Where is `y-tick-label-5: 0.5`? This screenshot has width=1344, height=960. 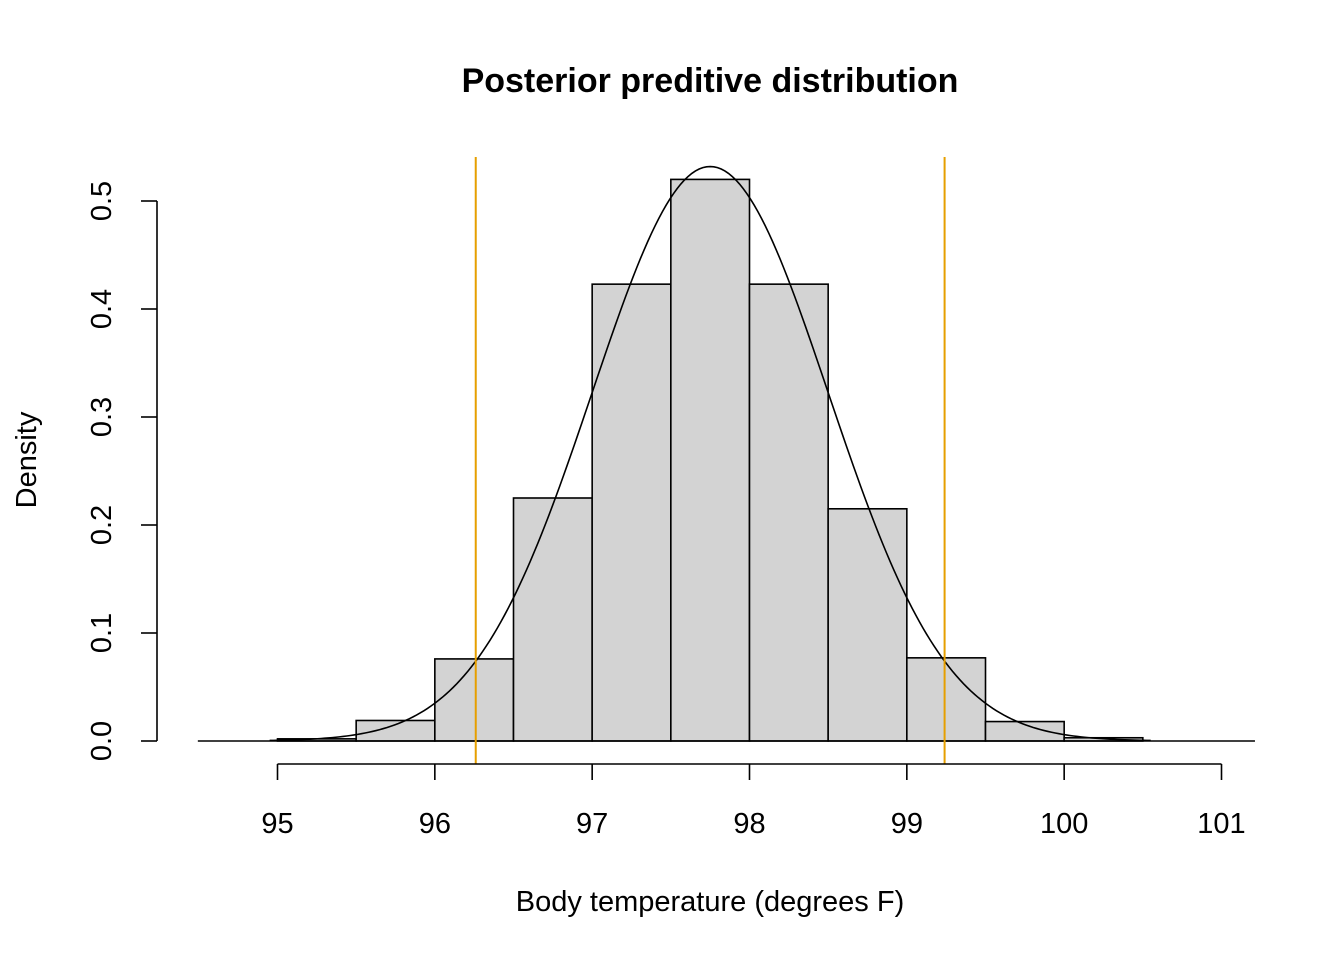 y-tick-label-5: 0.5 is located at coordinates (102, 201).